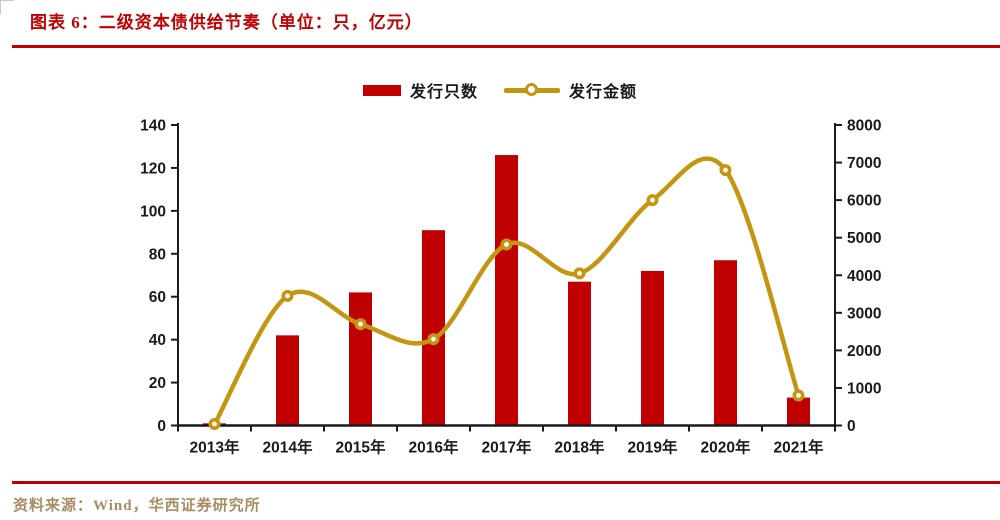 Image resolution: width=1000 pixels, height=520 pixels. What do you see at coordinates (799, 447) in the screenshot?
I see `x-axis-category-label: 2021年` at bounding box center [799, 447].